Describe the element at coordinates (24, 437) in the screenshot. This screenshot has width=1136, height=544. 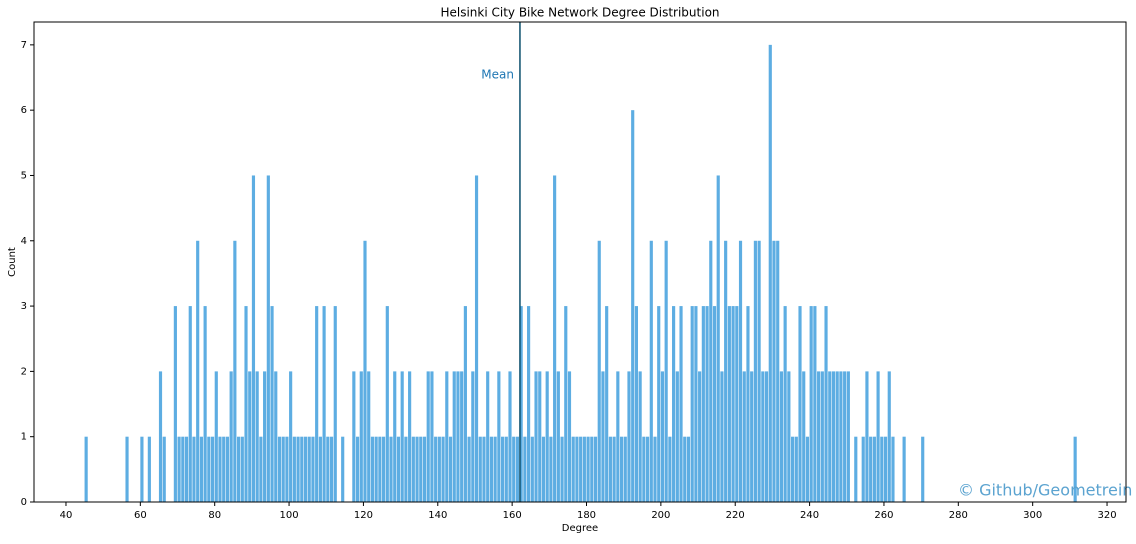
I see `y-tick-label: 1` at that location.